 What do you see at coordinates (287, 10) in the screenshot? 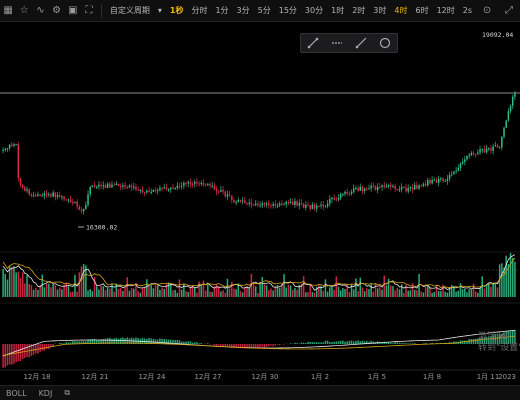
I see `interval-tab-5: 15分` at bounding box center [287, 10].